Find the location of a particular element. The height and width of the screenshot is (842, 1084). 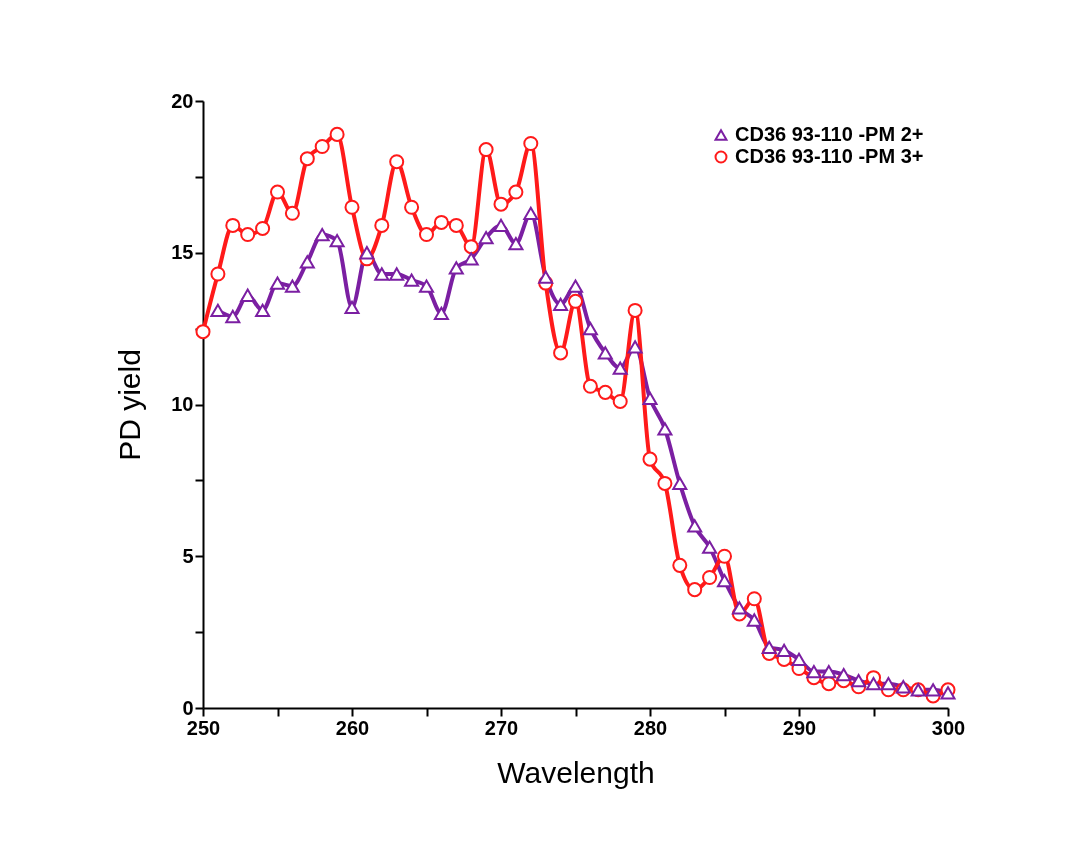

y-axis-title: PD yield is located at coordinates (130, 405).